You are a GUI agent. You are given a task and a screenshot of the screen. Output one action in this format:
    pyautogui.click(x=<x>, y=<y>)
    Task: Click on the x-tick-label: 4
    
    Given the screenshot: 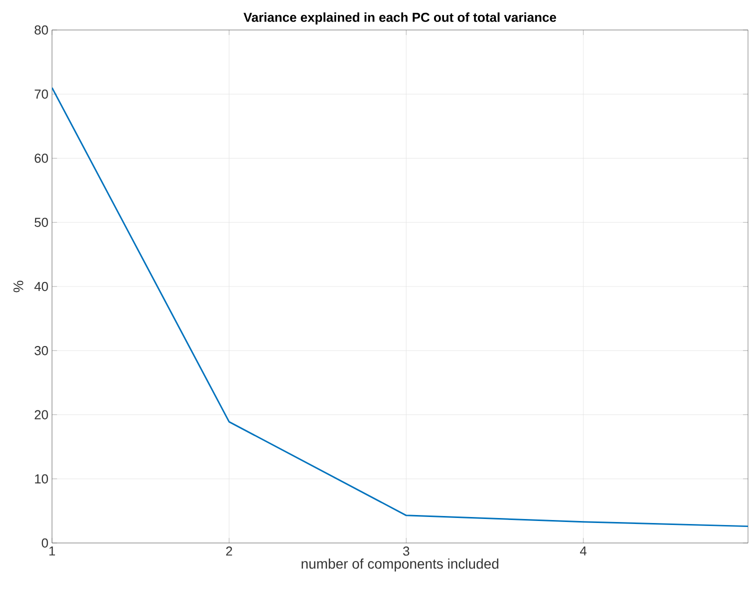 What is the action you would take?
    pyautogui.click(x=583, y=551)
    